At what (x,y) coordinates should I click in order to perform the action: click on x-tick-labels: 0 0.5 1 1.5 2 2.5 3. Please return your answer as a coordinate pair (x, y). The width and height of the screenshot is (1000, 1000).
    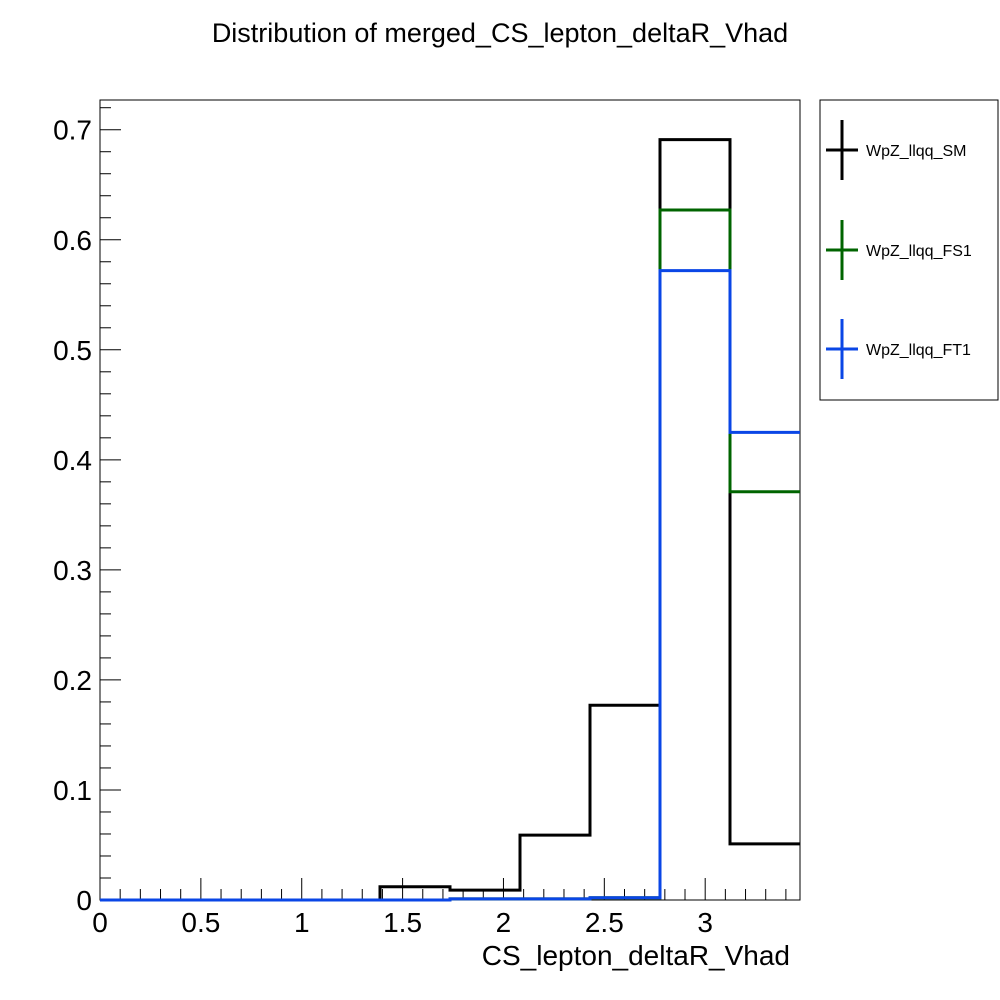
    Looking at the image, I should click on (402, 922).